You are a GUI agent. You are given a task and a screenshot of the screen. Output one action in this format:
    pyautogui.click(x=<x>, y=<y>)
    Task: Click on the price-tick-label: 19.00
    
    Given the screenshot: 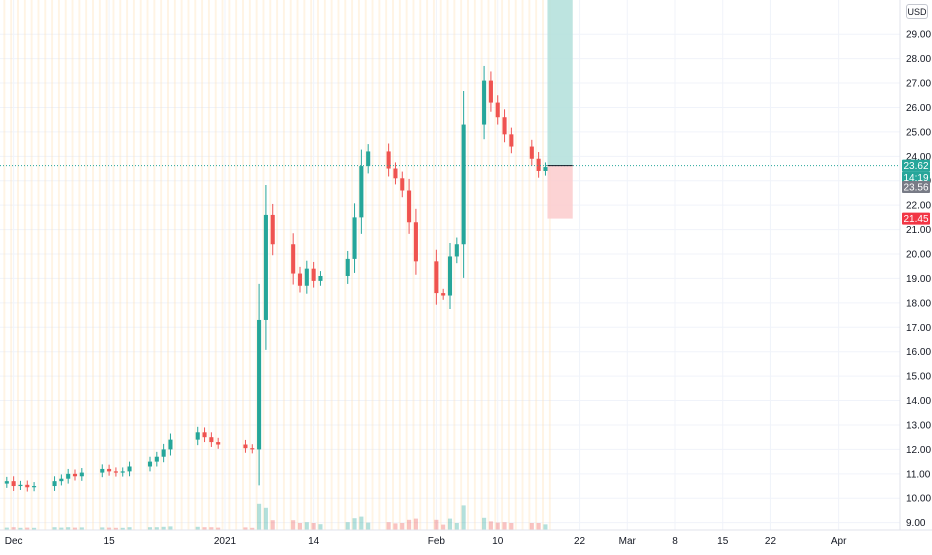 What is the action you would take?
    pyautogui.click(x=918, y=279)
    